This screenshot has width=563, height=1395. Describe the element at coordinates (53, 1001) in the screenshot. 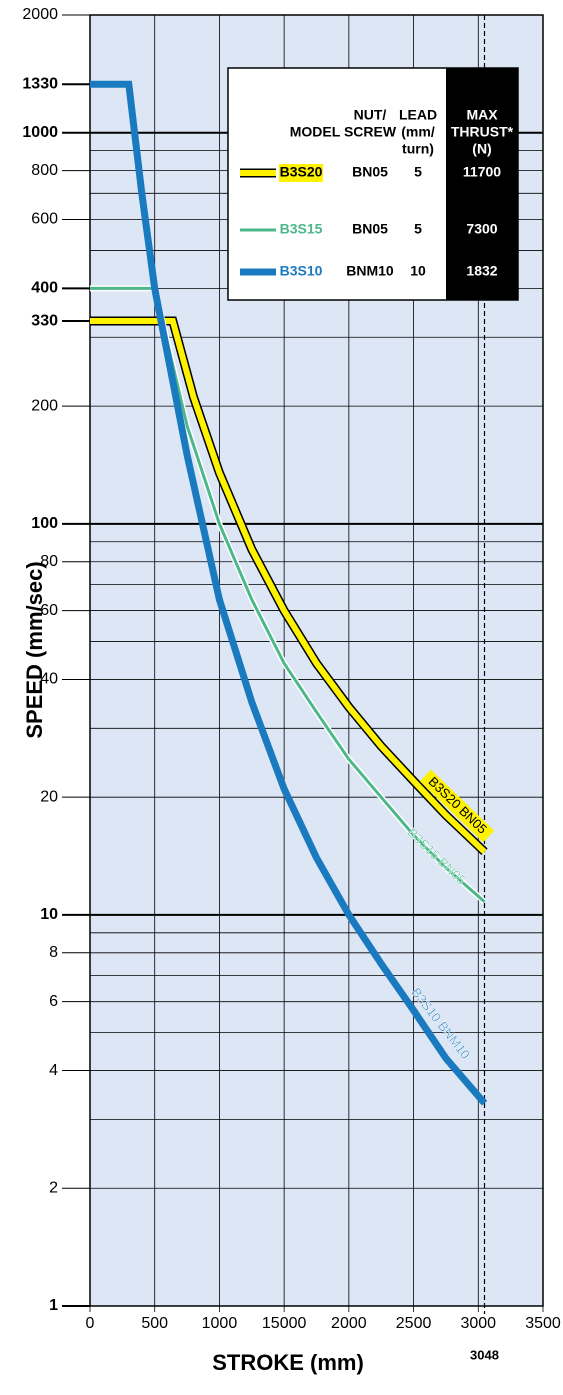

I see `y-tick-label: 6` at that location.